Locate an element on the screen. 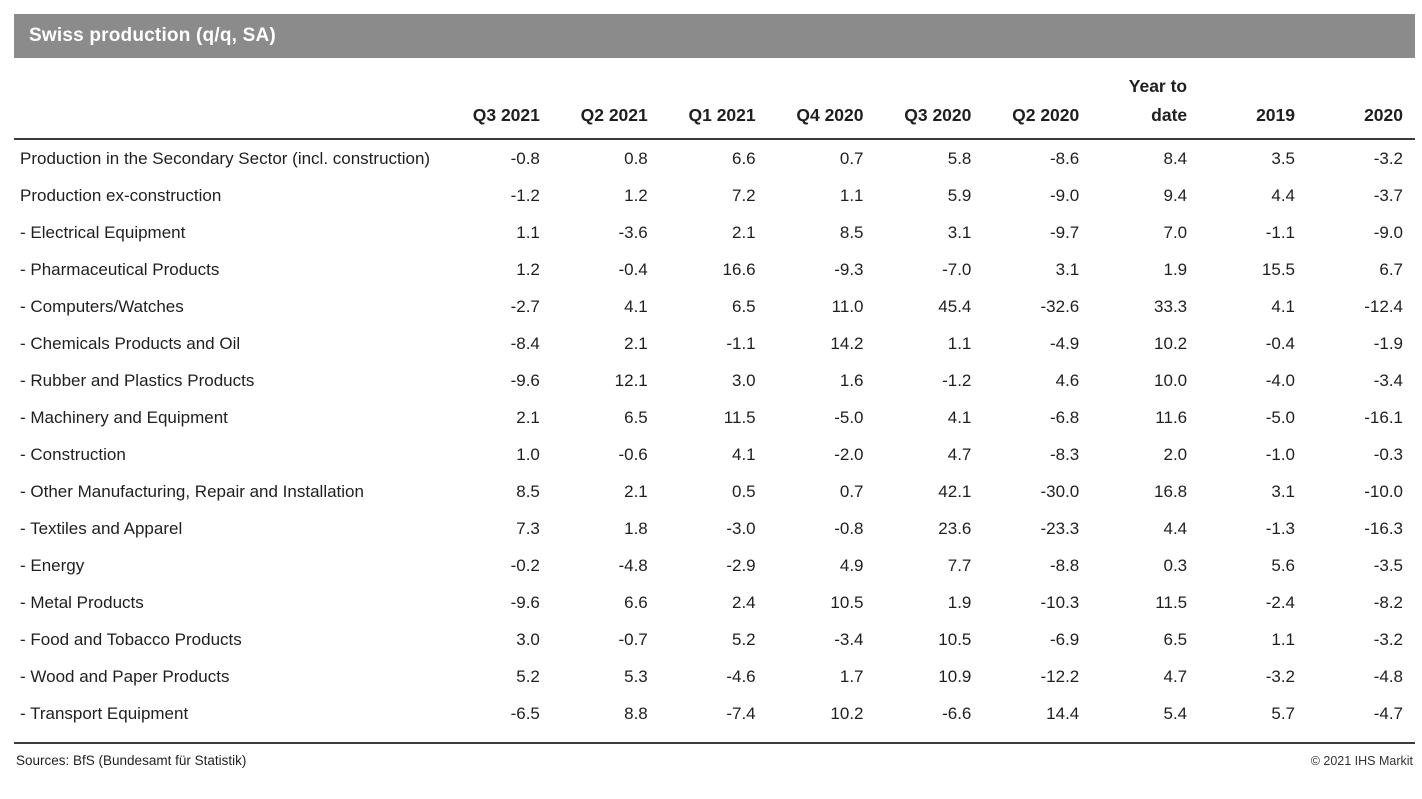  cell-value: 1.7 is located at coordinates (851, 676).